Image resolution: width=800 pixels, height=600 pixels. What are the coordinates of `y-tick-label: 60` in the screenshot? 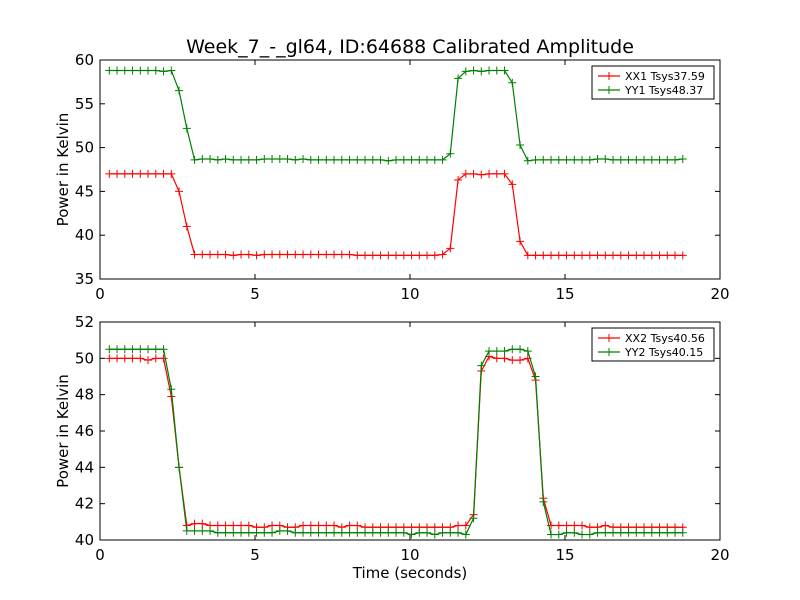 It's located at (84, 60).